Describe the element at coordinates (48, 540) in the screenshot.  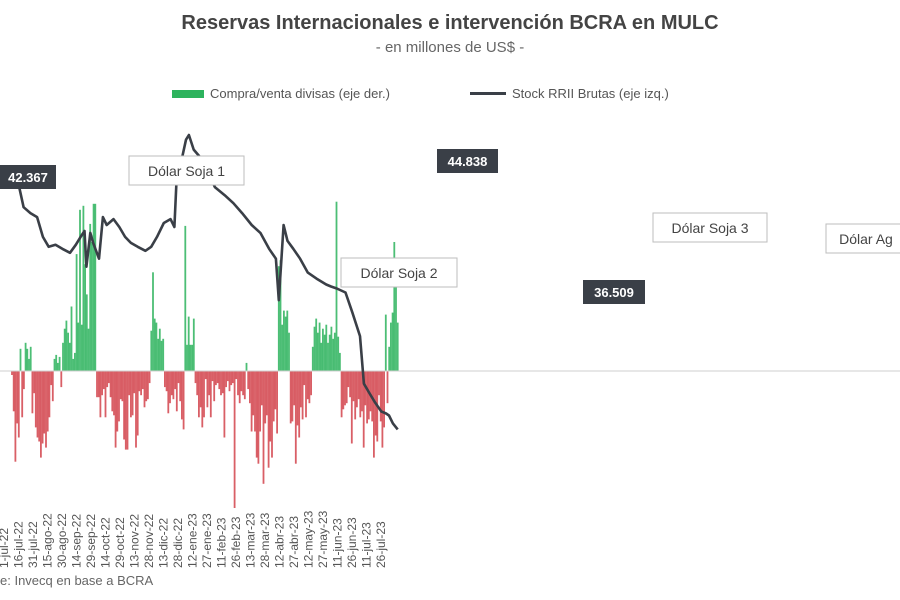
I see `x-tick-label: 15-ago-22` at that location.